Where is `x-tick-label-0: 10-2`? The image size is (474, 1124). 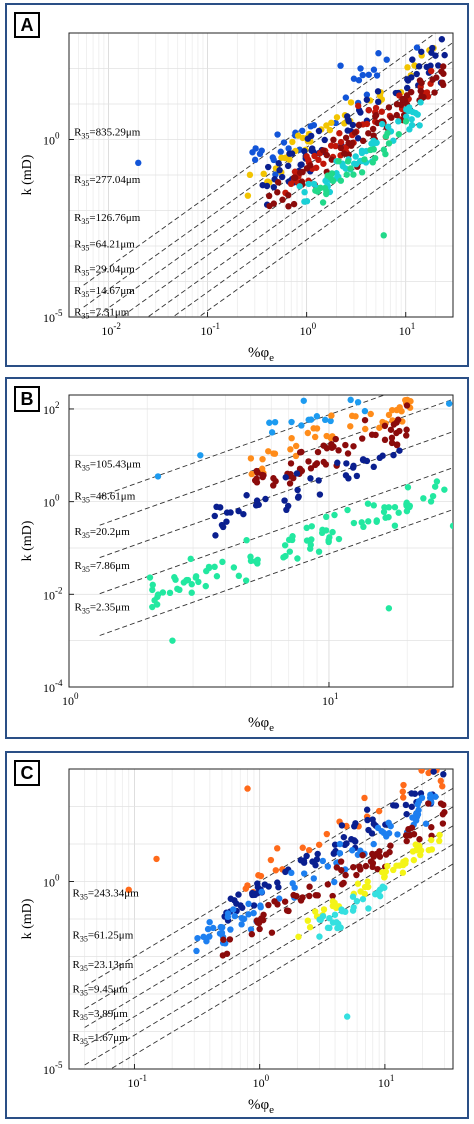
x-tick-label-0: 10-2 is located at coordinates (111, 329).